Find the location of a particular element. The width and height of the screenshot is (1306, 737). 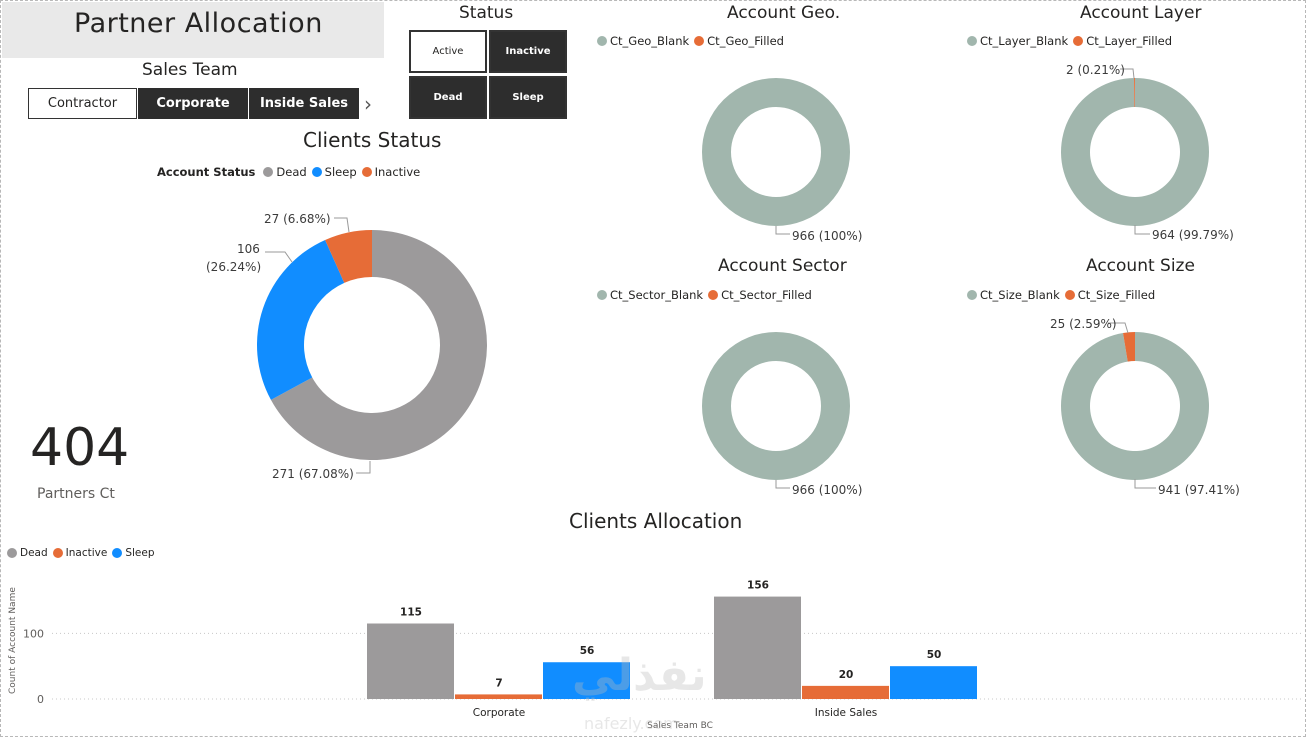

legend-item-sector-filled: Ct_Sector_Filled is located at coordinates (760, 295).